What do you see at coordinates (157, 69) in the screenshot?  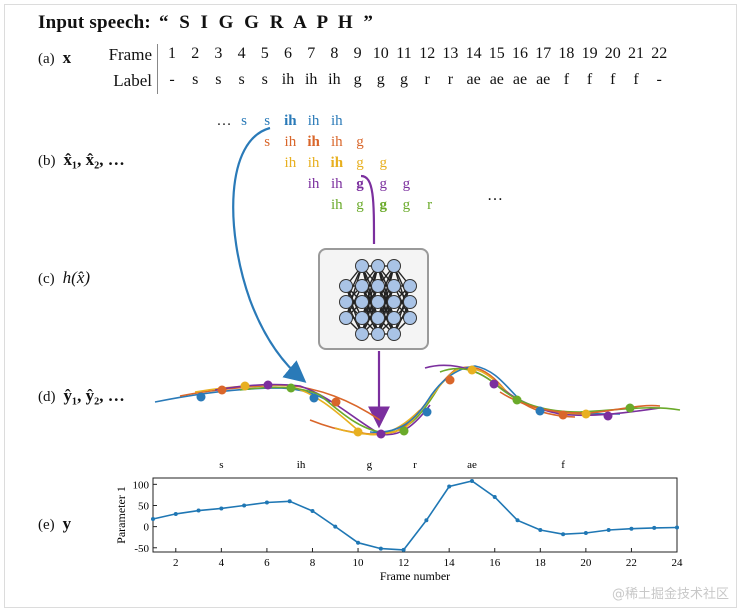 I see `table-divider` at bounding box center [157, 69].